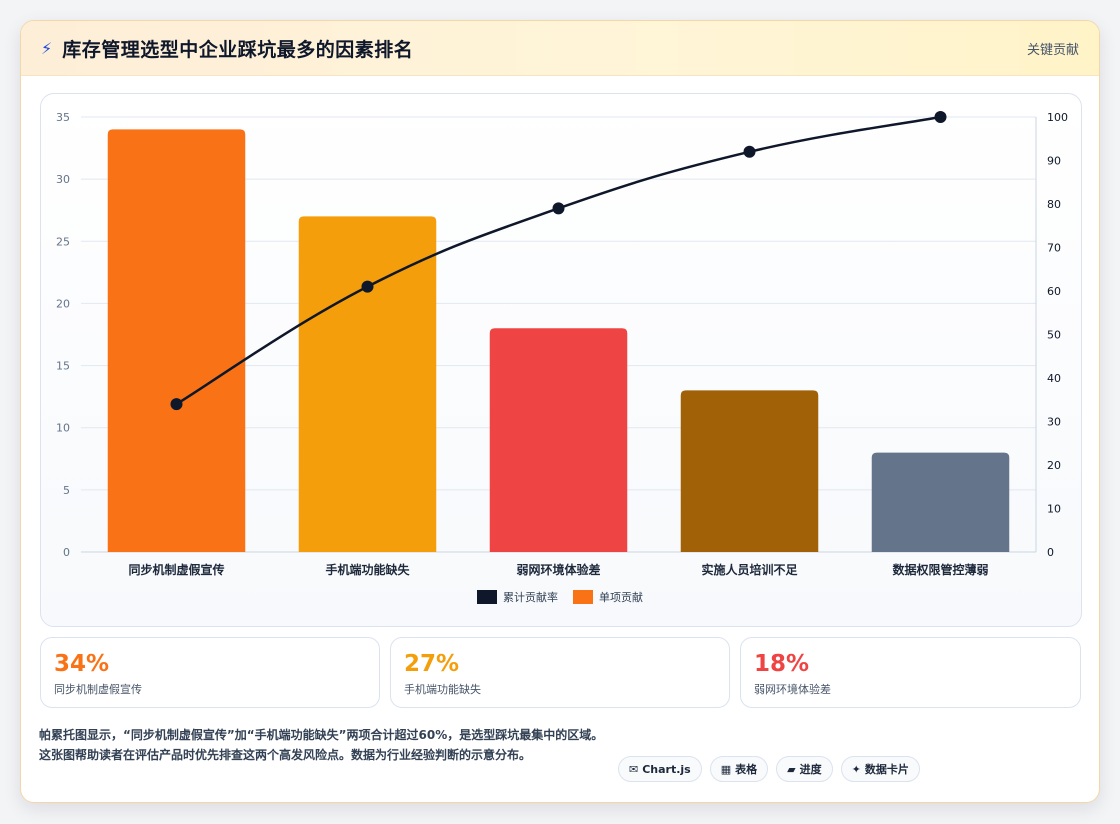  Describe the element at coordinates (66, 490) in the screenshot. I see `y-left-tick-label: 5` at that location.